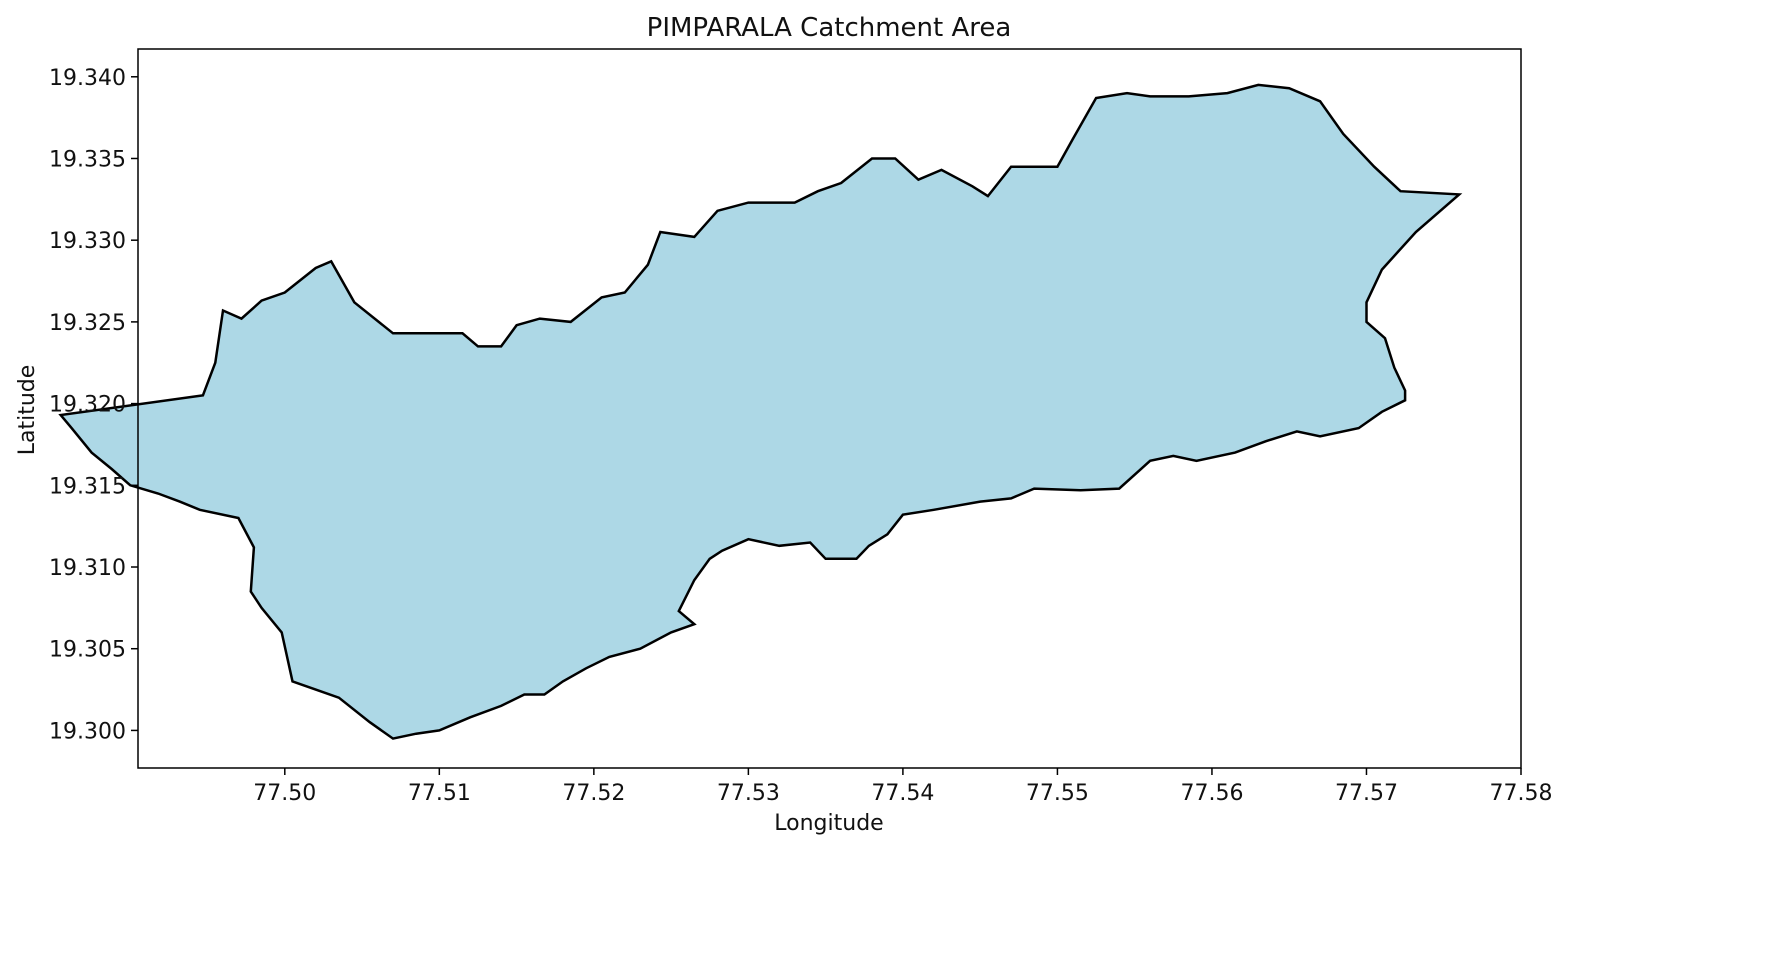  I want to click on x-tick-label: 77.58, so click(1521, 793).